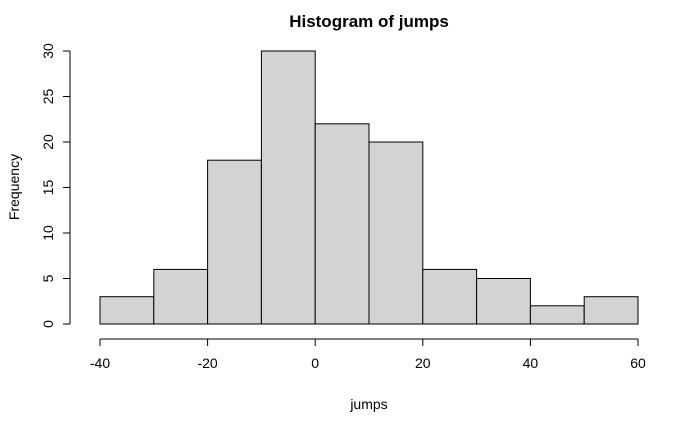  What do you see at coordinates (531, 363) in the screenshot?
I see `x-tick-label: 40` at bounding box center [531, 363].